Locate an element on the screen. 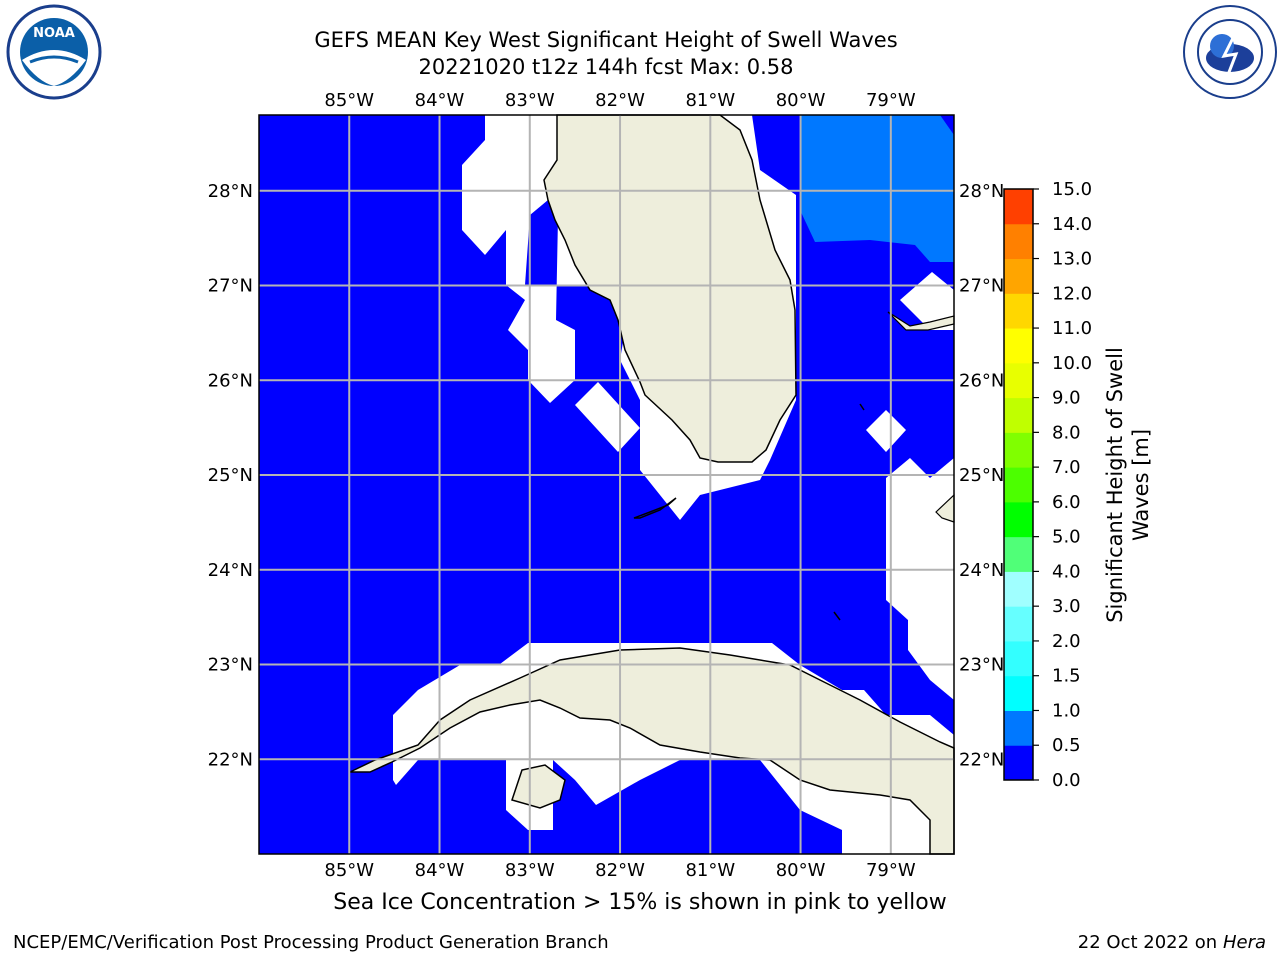 Image resolution: width=1280 pixels, height=960 pixels. colorbar-label-line: Significant Height of Swell is located at coordinates (1115, 485).